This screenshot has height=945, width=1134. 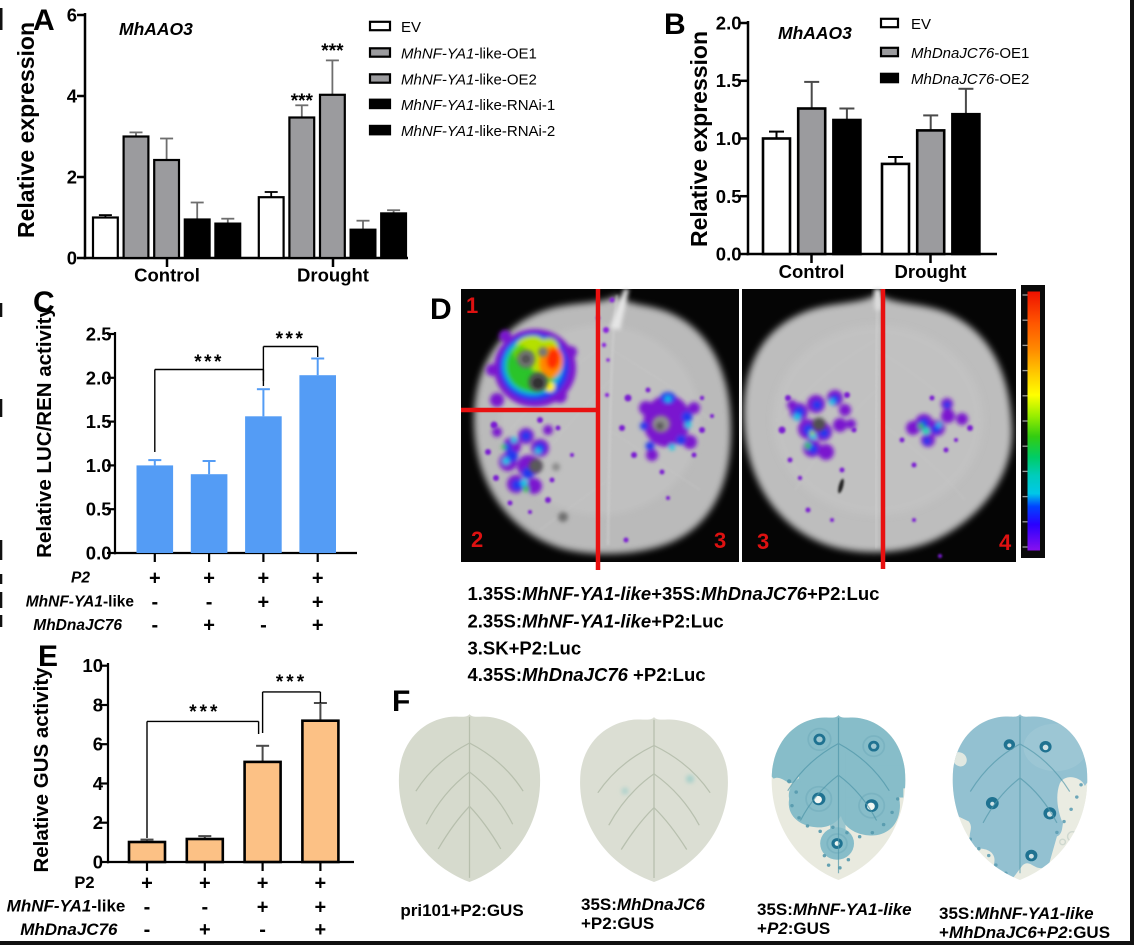 I want to click on svg-text: +MhDnaJC6+P2:GUS, so click(x=1024, y=932).